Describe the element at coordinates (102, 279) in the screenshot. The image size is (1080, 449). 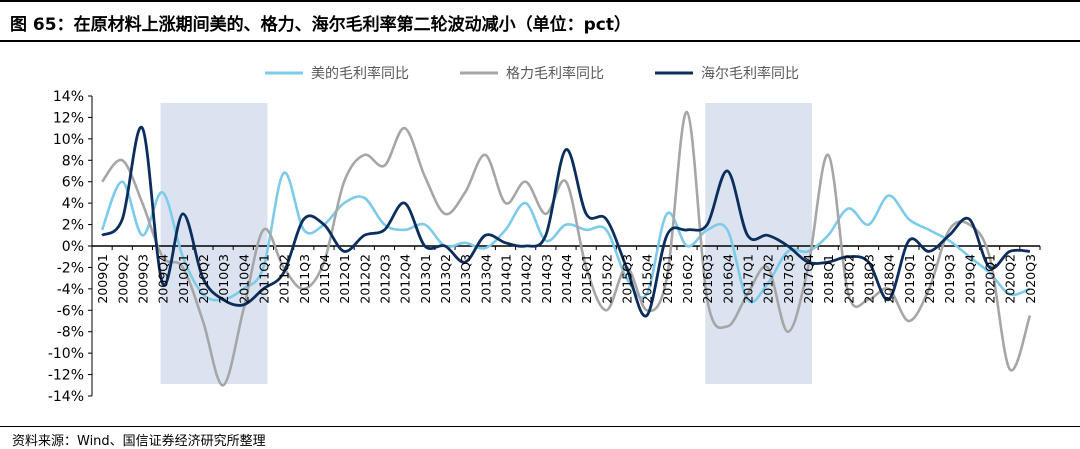
I see `x-tick-label: 2009Q1` at that location.